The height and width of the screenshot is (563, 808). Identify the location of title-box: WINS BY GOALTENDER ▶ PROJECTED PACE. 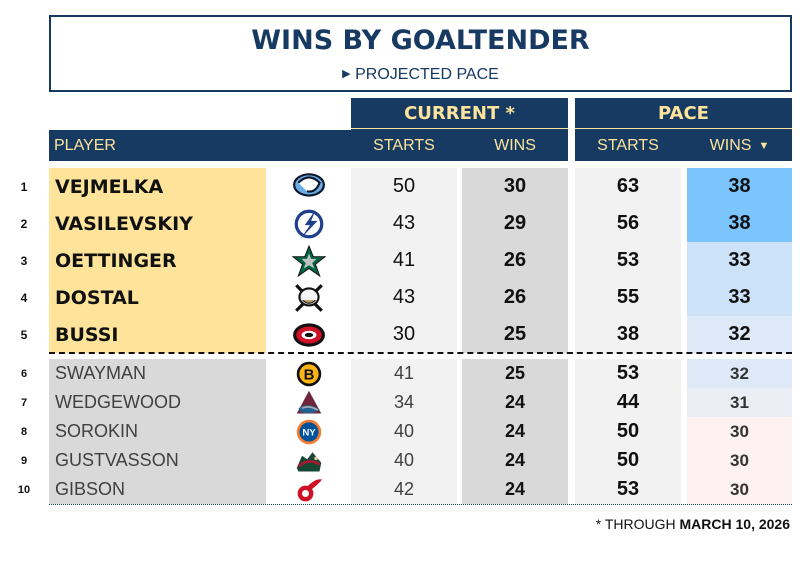
(420, 53).